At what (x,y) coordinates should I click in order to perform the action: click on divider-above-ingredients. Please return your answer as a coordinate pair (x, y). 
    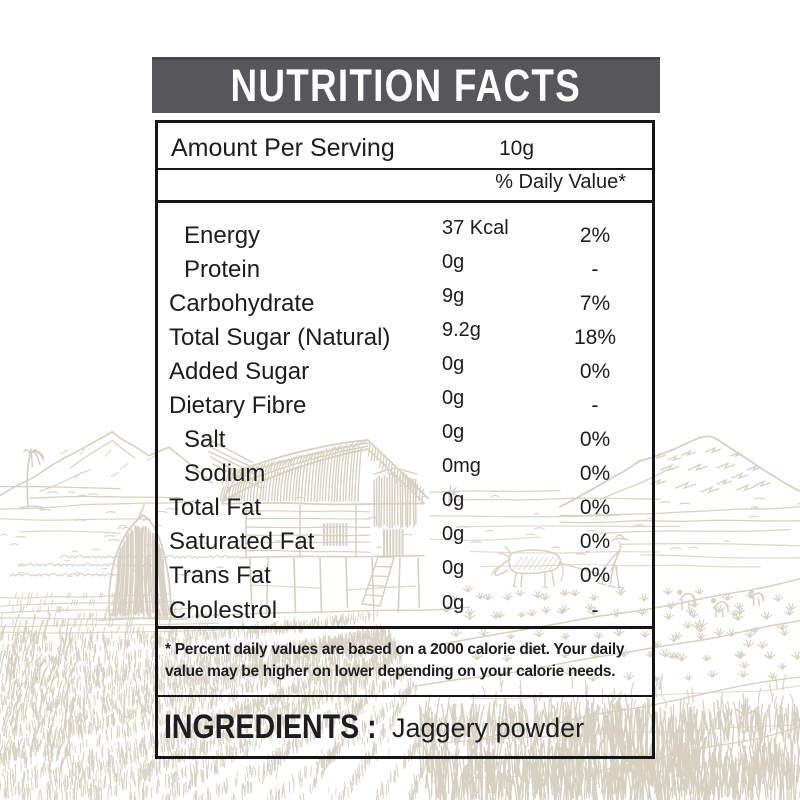
    Looking at the image, I should click on (405, 696).